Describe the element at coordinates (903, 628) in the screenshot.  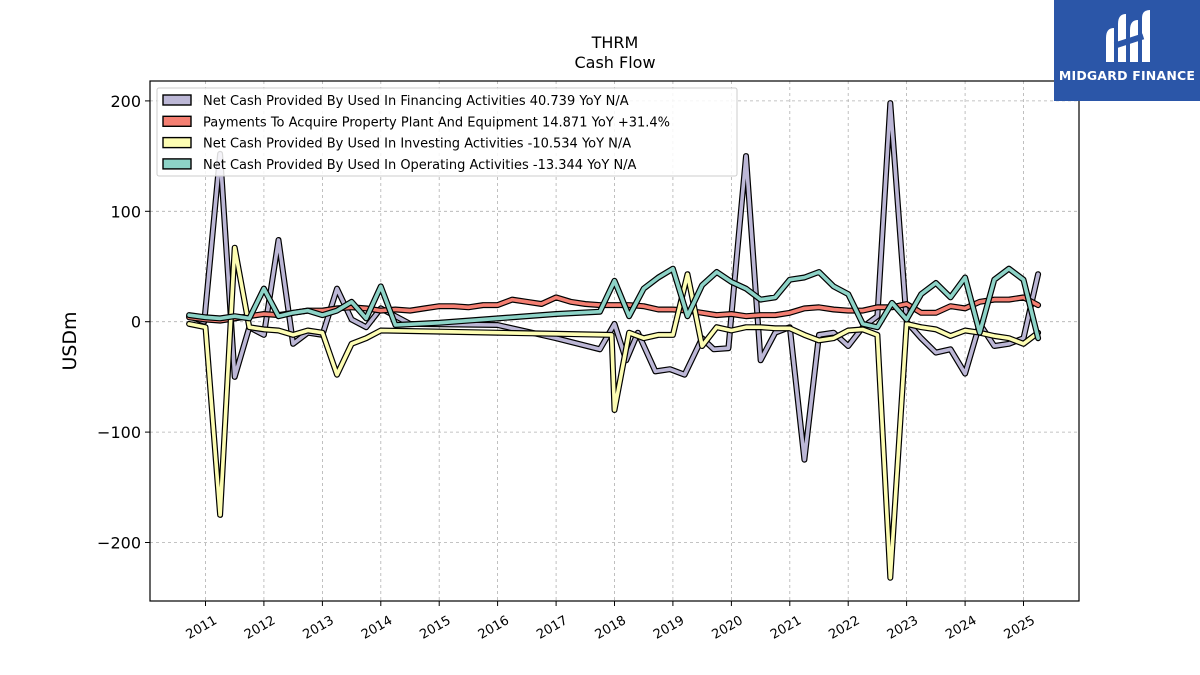
I see `x-tick-label: 2023` at that location.